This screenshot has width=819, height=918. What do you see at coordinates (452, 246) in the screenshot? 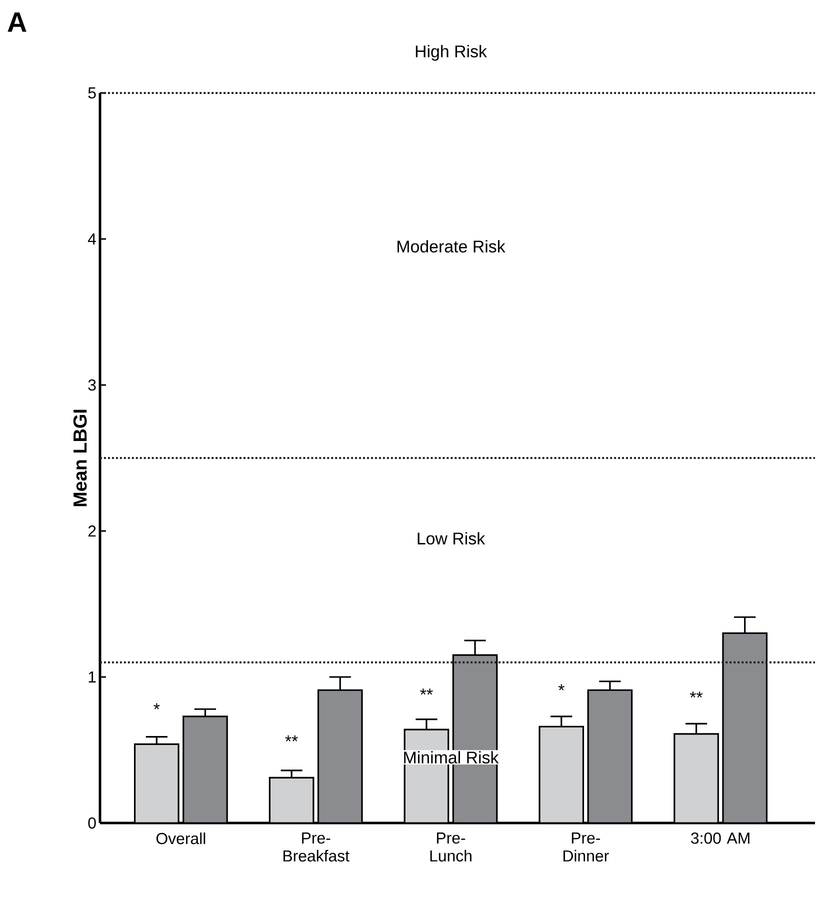
I see `annotation: Moderate Risk` at bounding box center [452, 246].